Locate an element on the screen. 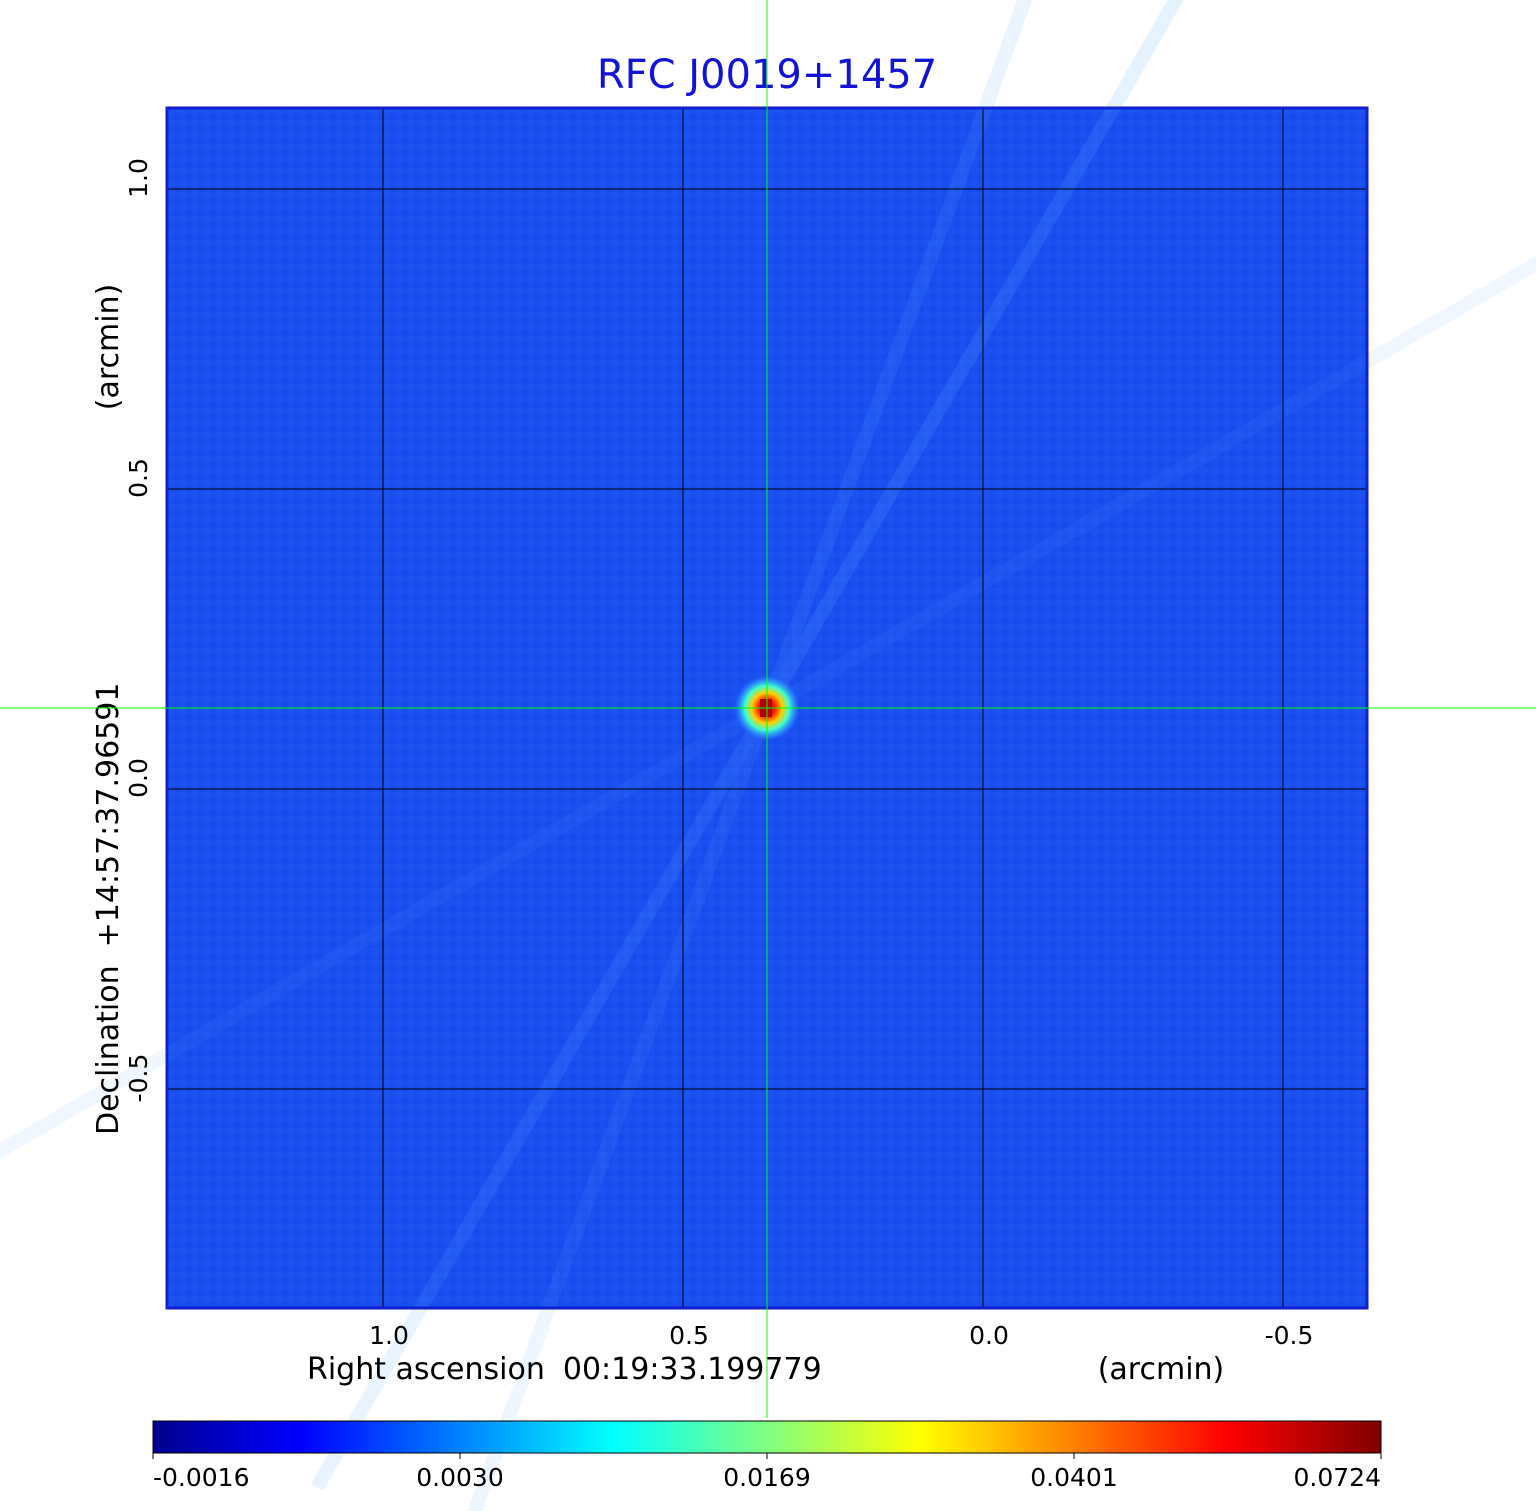 The width and height of the screenshot is (1536, 1511). y-tick-labels: 1.0 0.5 0.0 -0.5 is located at coordinates (138, 630).